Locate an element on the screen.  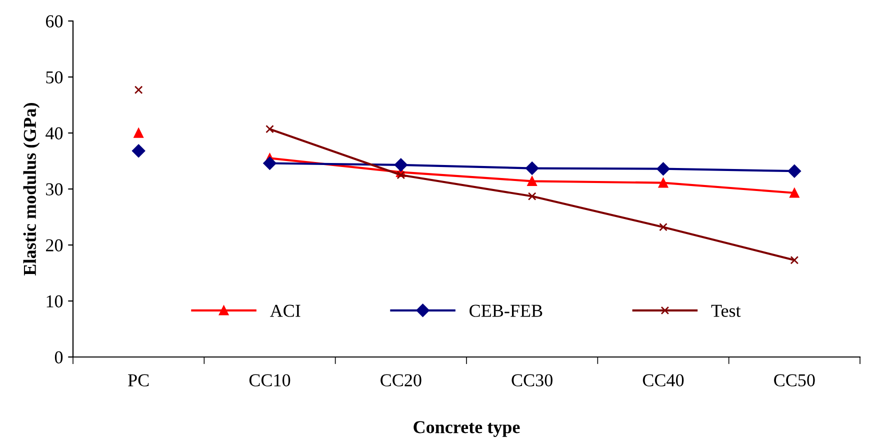
x-tick-label: CC10 is located at coordinates (269, 380).